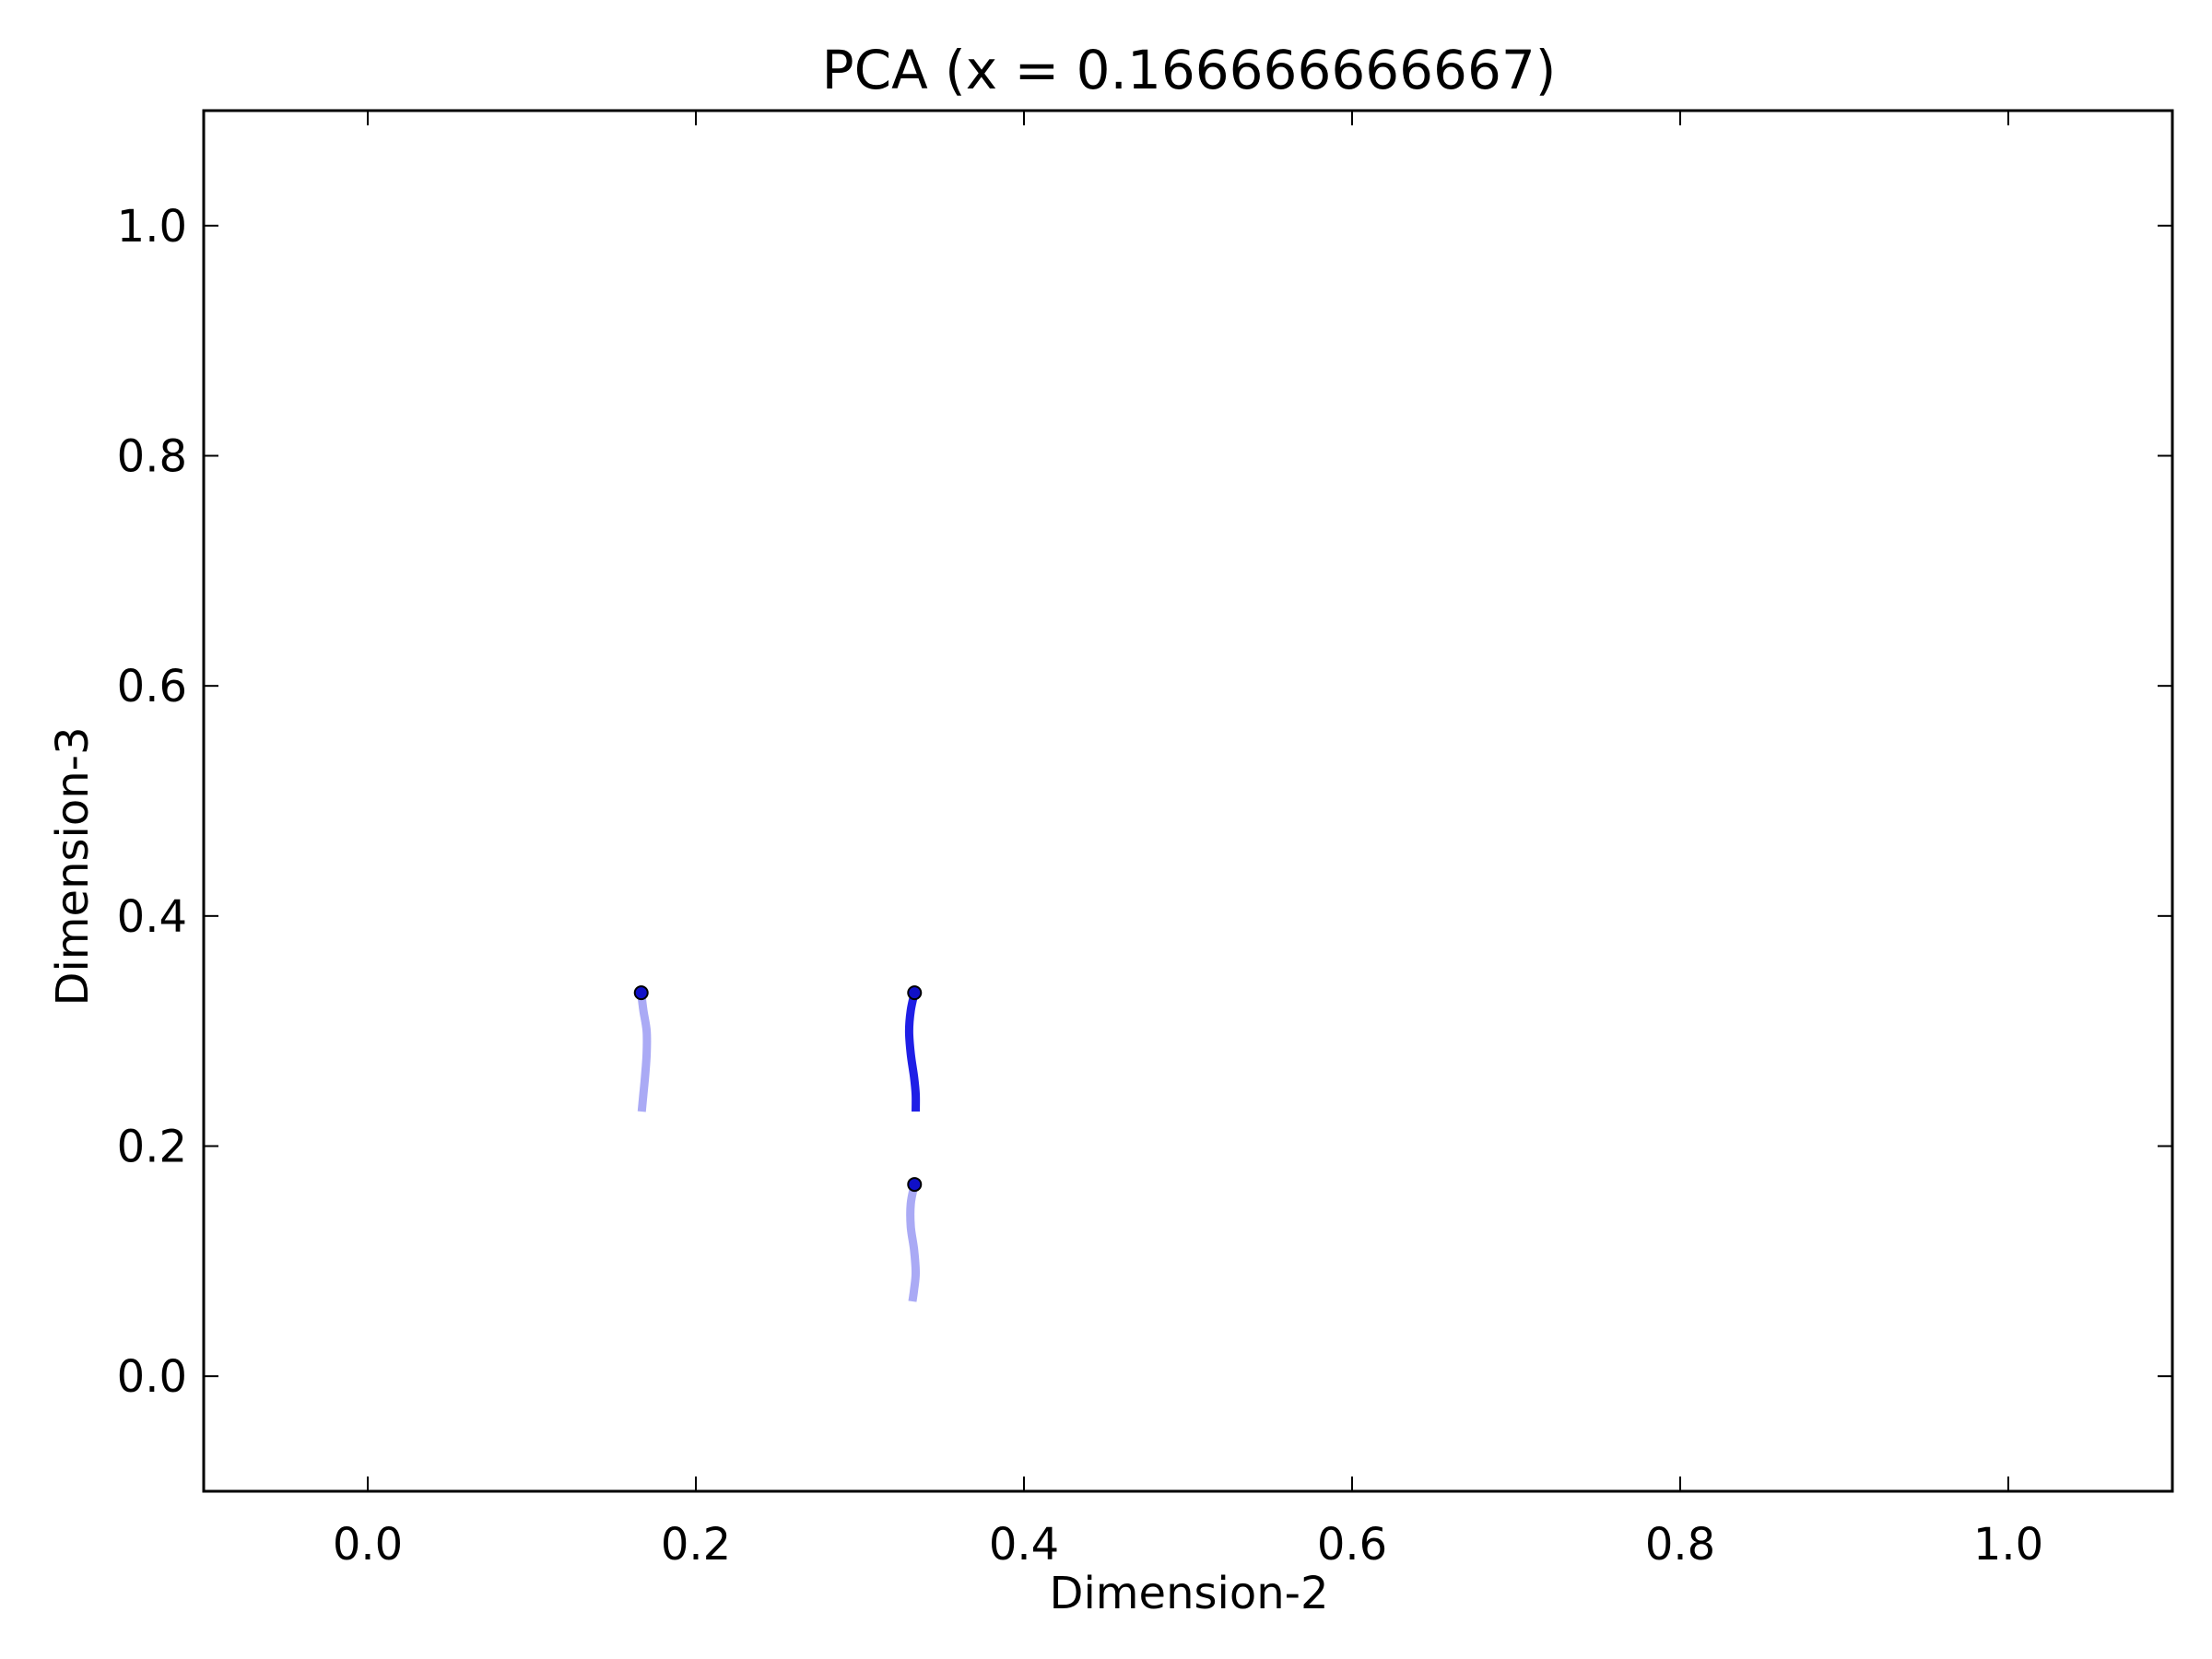 The height and width of the screenshot is (1659, 2212). What do you see at coordinates (152, 686) in the screenshot?
I see `y-tick-label: 0.6` at bounding box center [152, 686].